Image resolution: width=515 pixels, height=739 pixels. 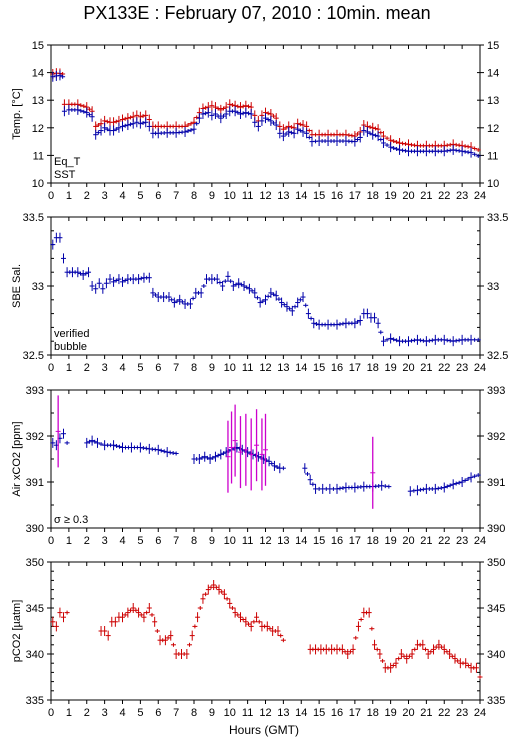 I want to click on y-axis-label: Temp. [°C], so click(x=17, y=113).